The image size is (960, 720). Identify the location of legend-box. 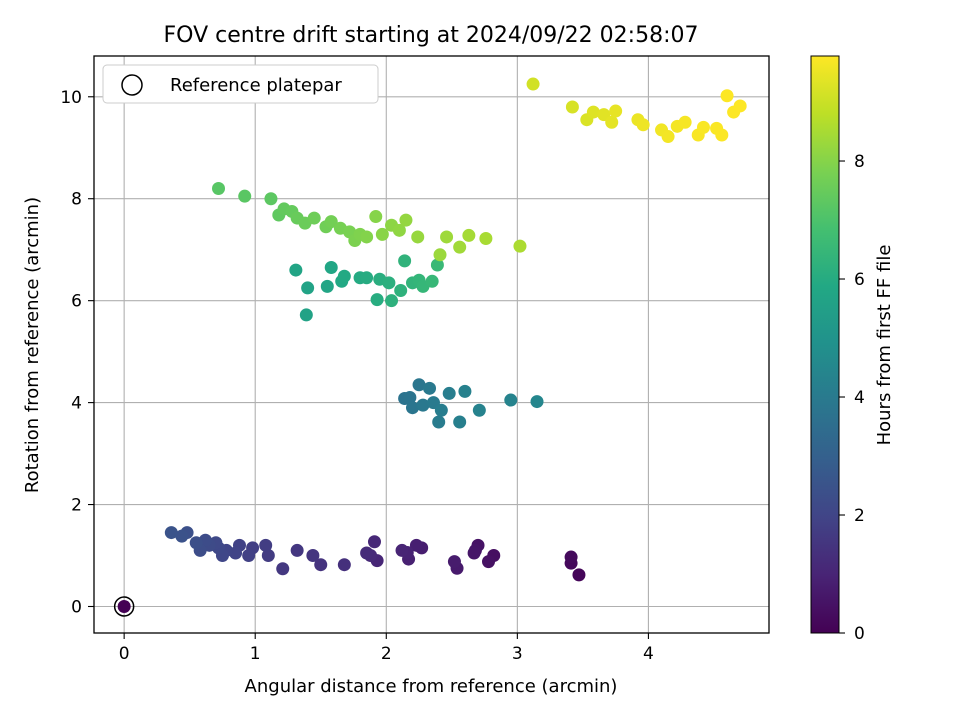
(240, 84).